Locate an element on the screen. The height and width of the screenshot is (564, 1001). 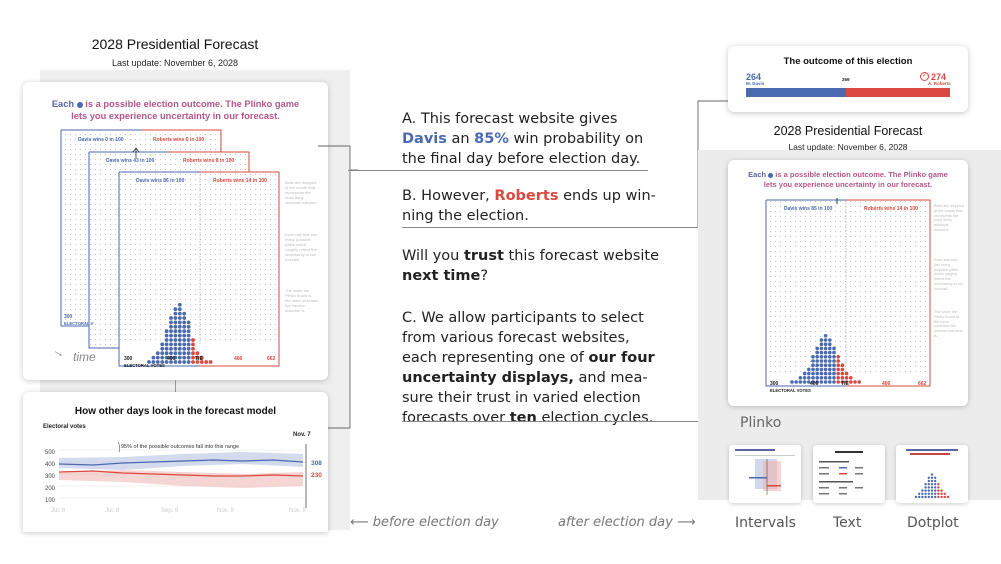
board-back-roberts: Roberts wins 0 in 100 is located at coordinates (179, 140).